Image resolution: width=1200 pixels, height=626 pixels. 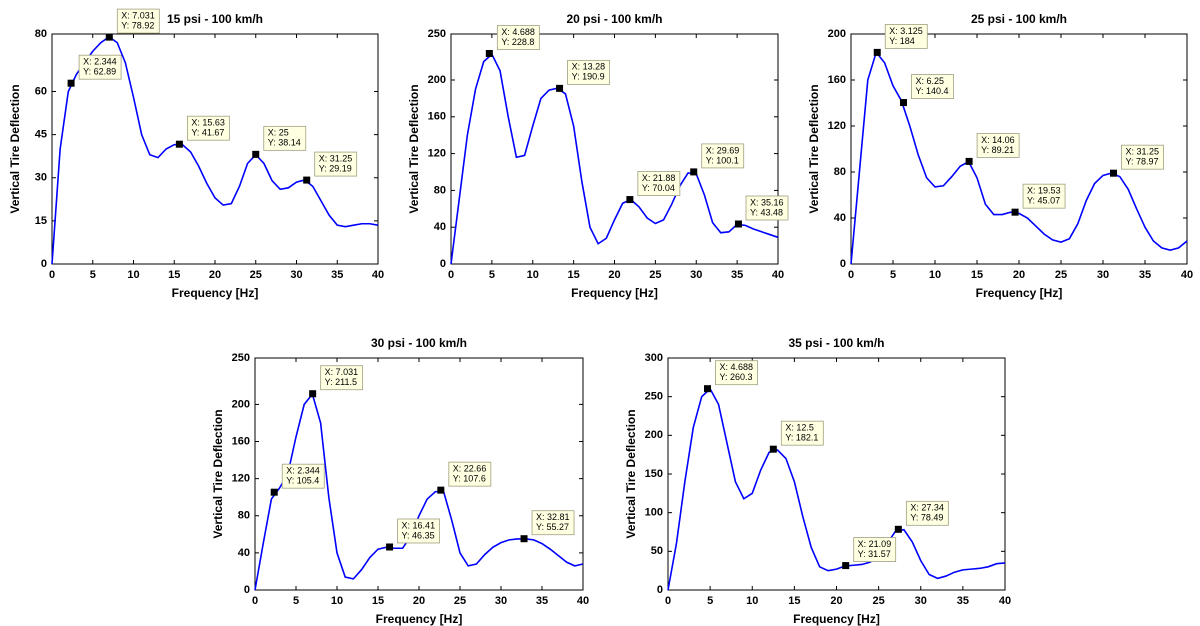 I want to click on datatip-y: Y: 29.19, so click(x=335, y=168).